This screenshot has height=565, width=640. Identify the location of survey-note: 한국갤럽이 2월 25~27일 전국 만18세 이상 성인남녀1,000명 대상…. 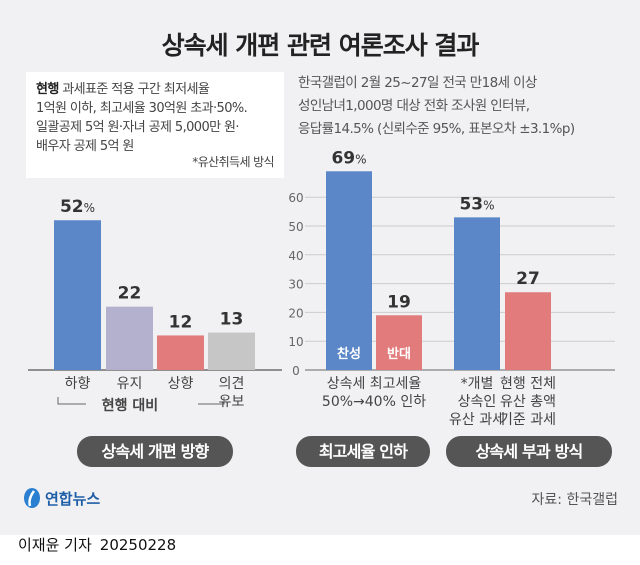
(468, 106).